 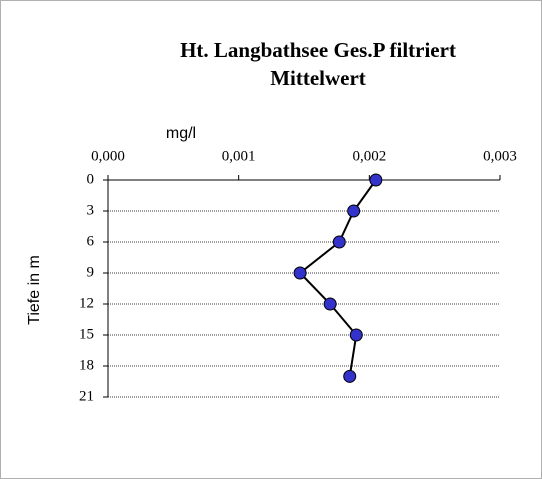 What do you see at coordinates (86, 396) in the screenshot?
I see `y-tick-label: 21` at bounding box center [86, 396].